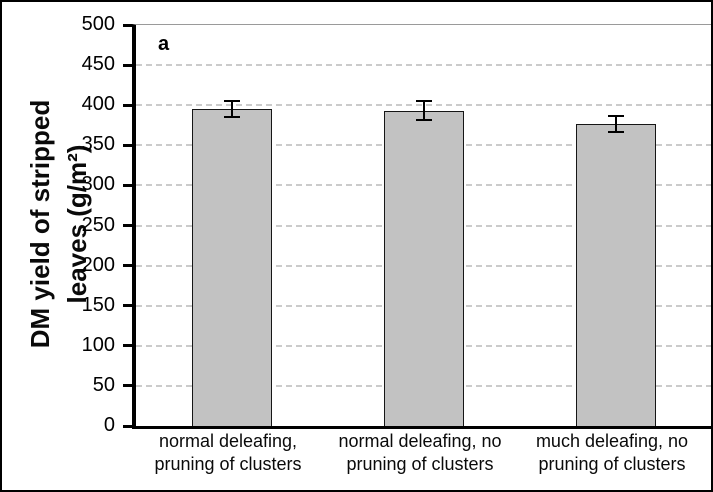 The image size is (713, 492). I want to click on gridline, so click(423, 65).